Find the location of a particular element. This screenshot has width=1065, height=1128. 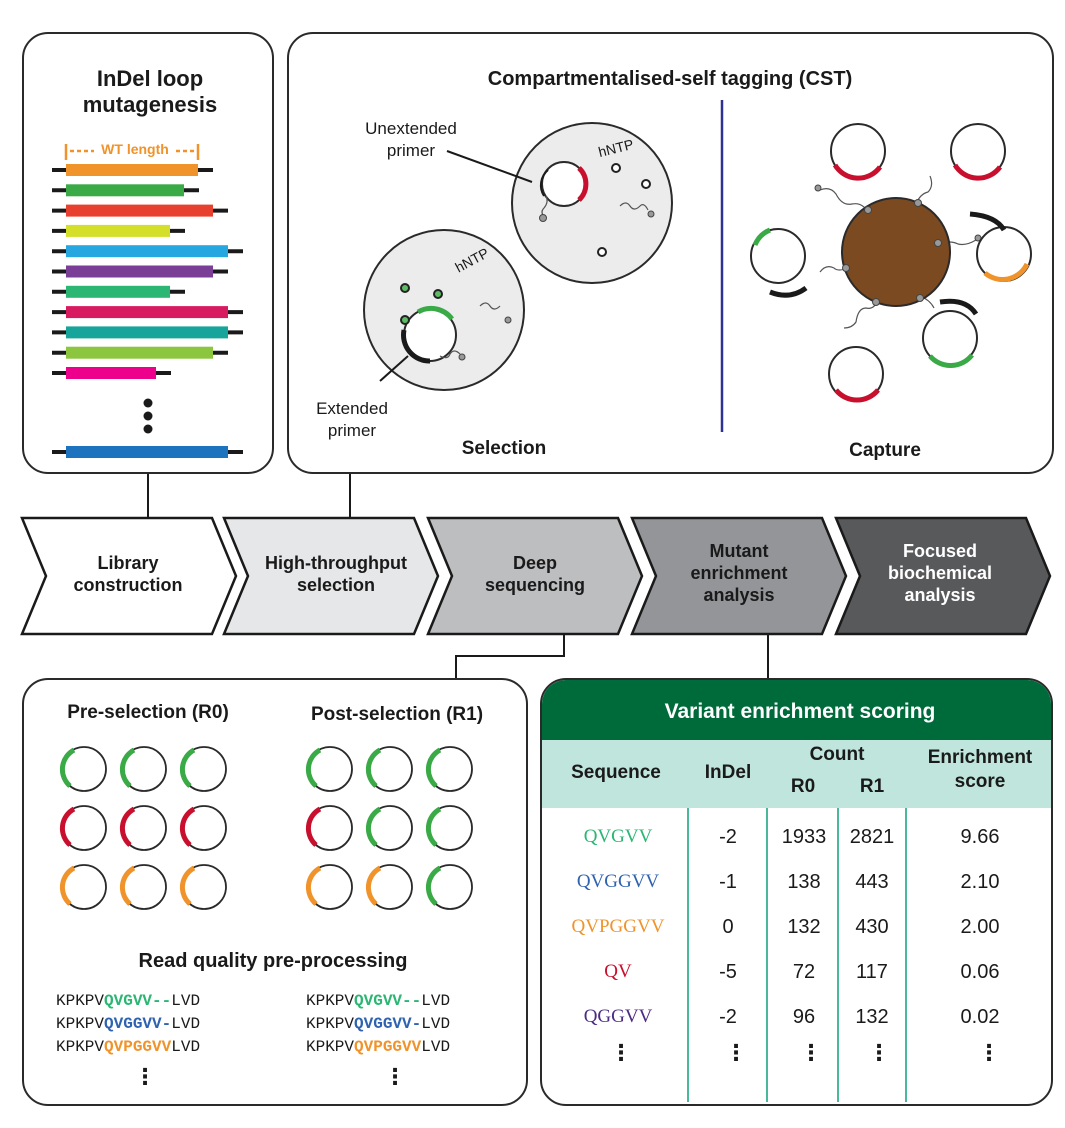

read-sequence: KPKPVQVGVV--LVD is located at coordinates (128, 1001).